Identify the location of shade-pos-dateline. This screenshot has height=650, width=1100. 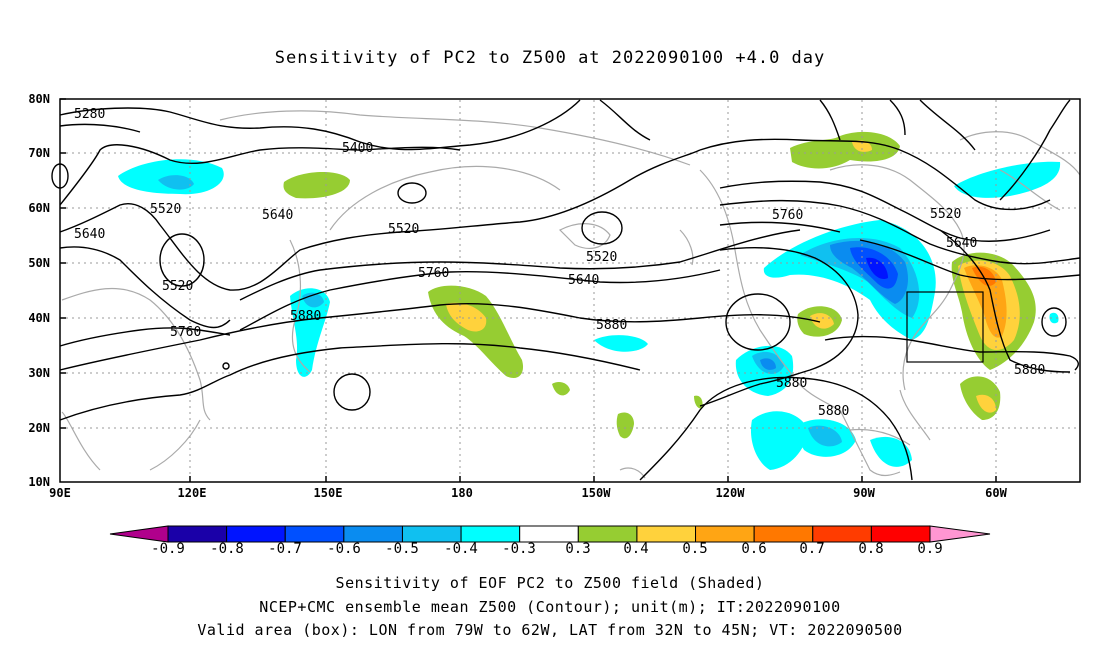
(476, 332).